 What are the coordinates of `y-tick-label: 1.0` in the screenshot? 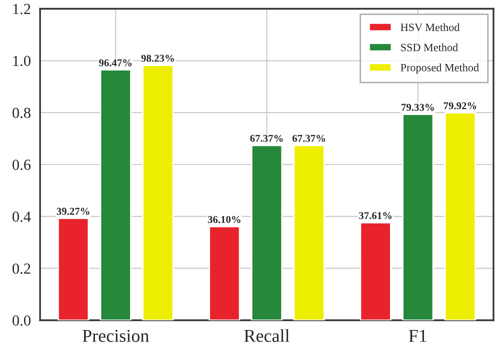 It's located at (21, 61).